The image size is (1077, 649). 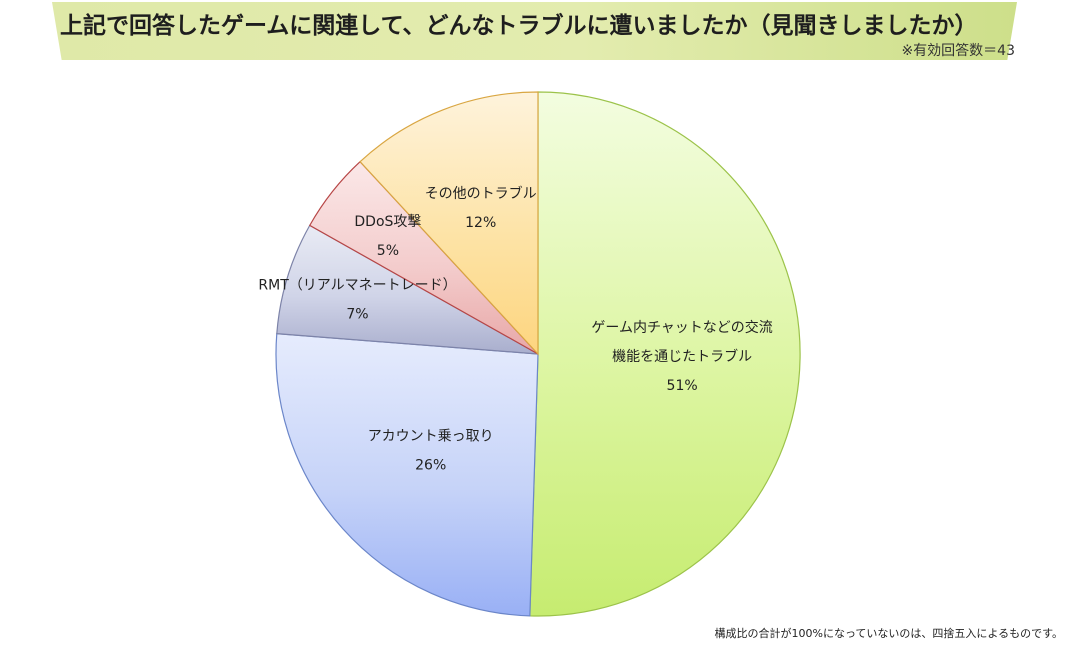 I want to click on slice-value-label: 7%, so click(x=357, y=315).